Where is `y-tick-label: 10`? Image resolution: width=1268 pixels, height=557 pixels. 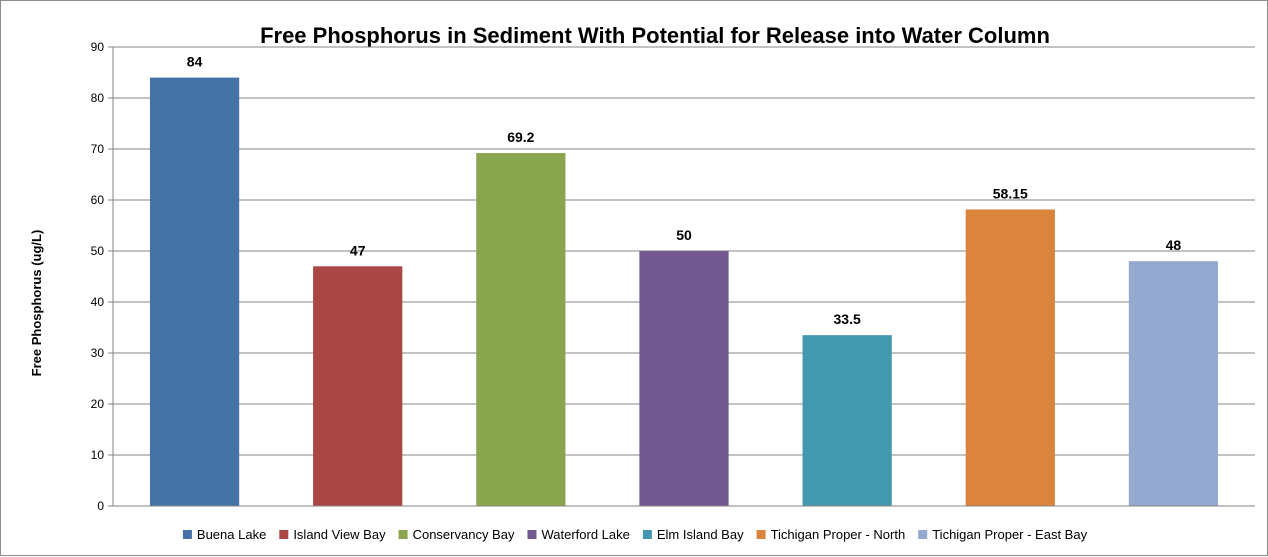 y-tick-label: 10 is located at coordinates (98, 455).